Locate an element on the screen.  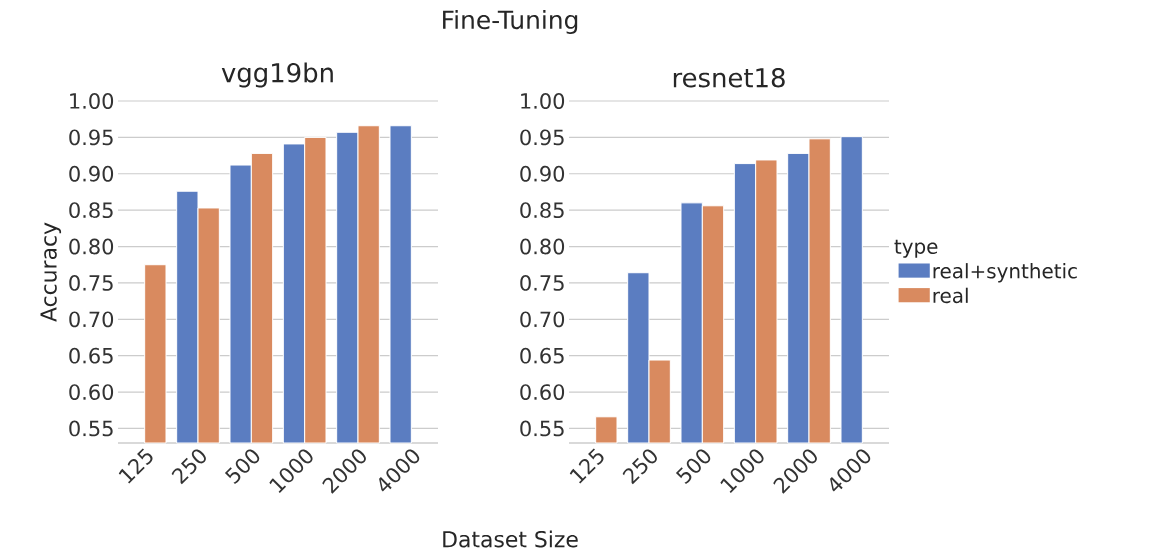
x-axis-title: Dataset Size is located at coordinates (510, 539).